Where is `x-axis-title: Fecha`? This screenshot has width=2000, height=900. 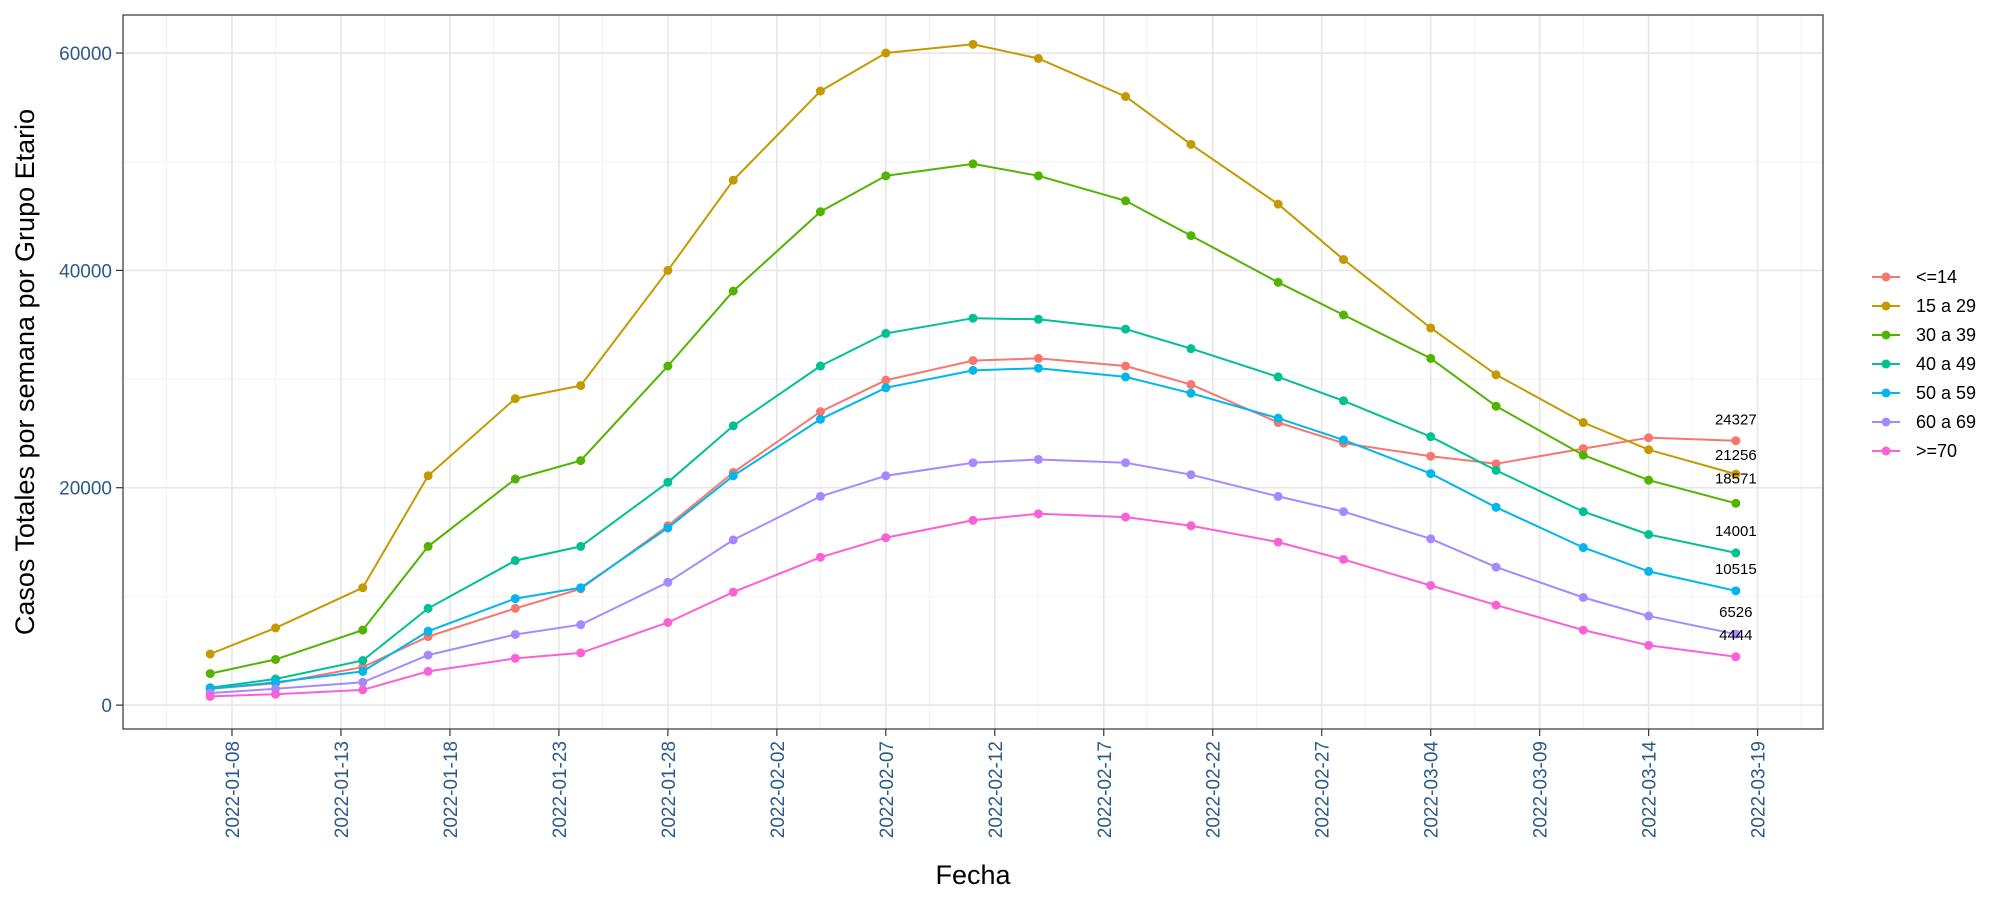
x-axis-title: Fecha is located at coordinates (973, 875).